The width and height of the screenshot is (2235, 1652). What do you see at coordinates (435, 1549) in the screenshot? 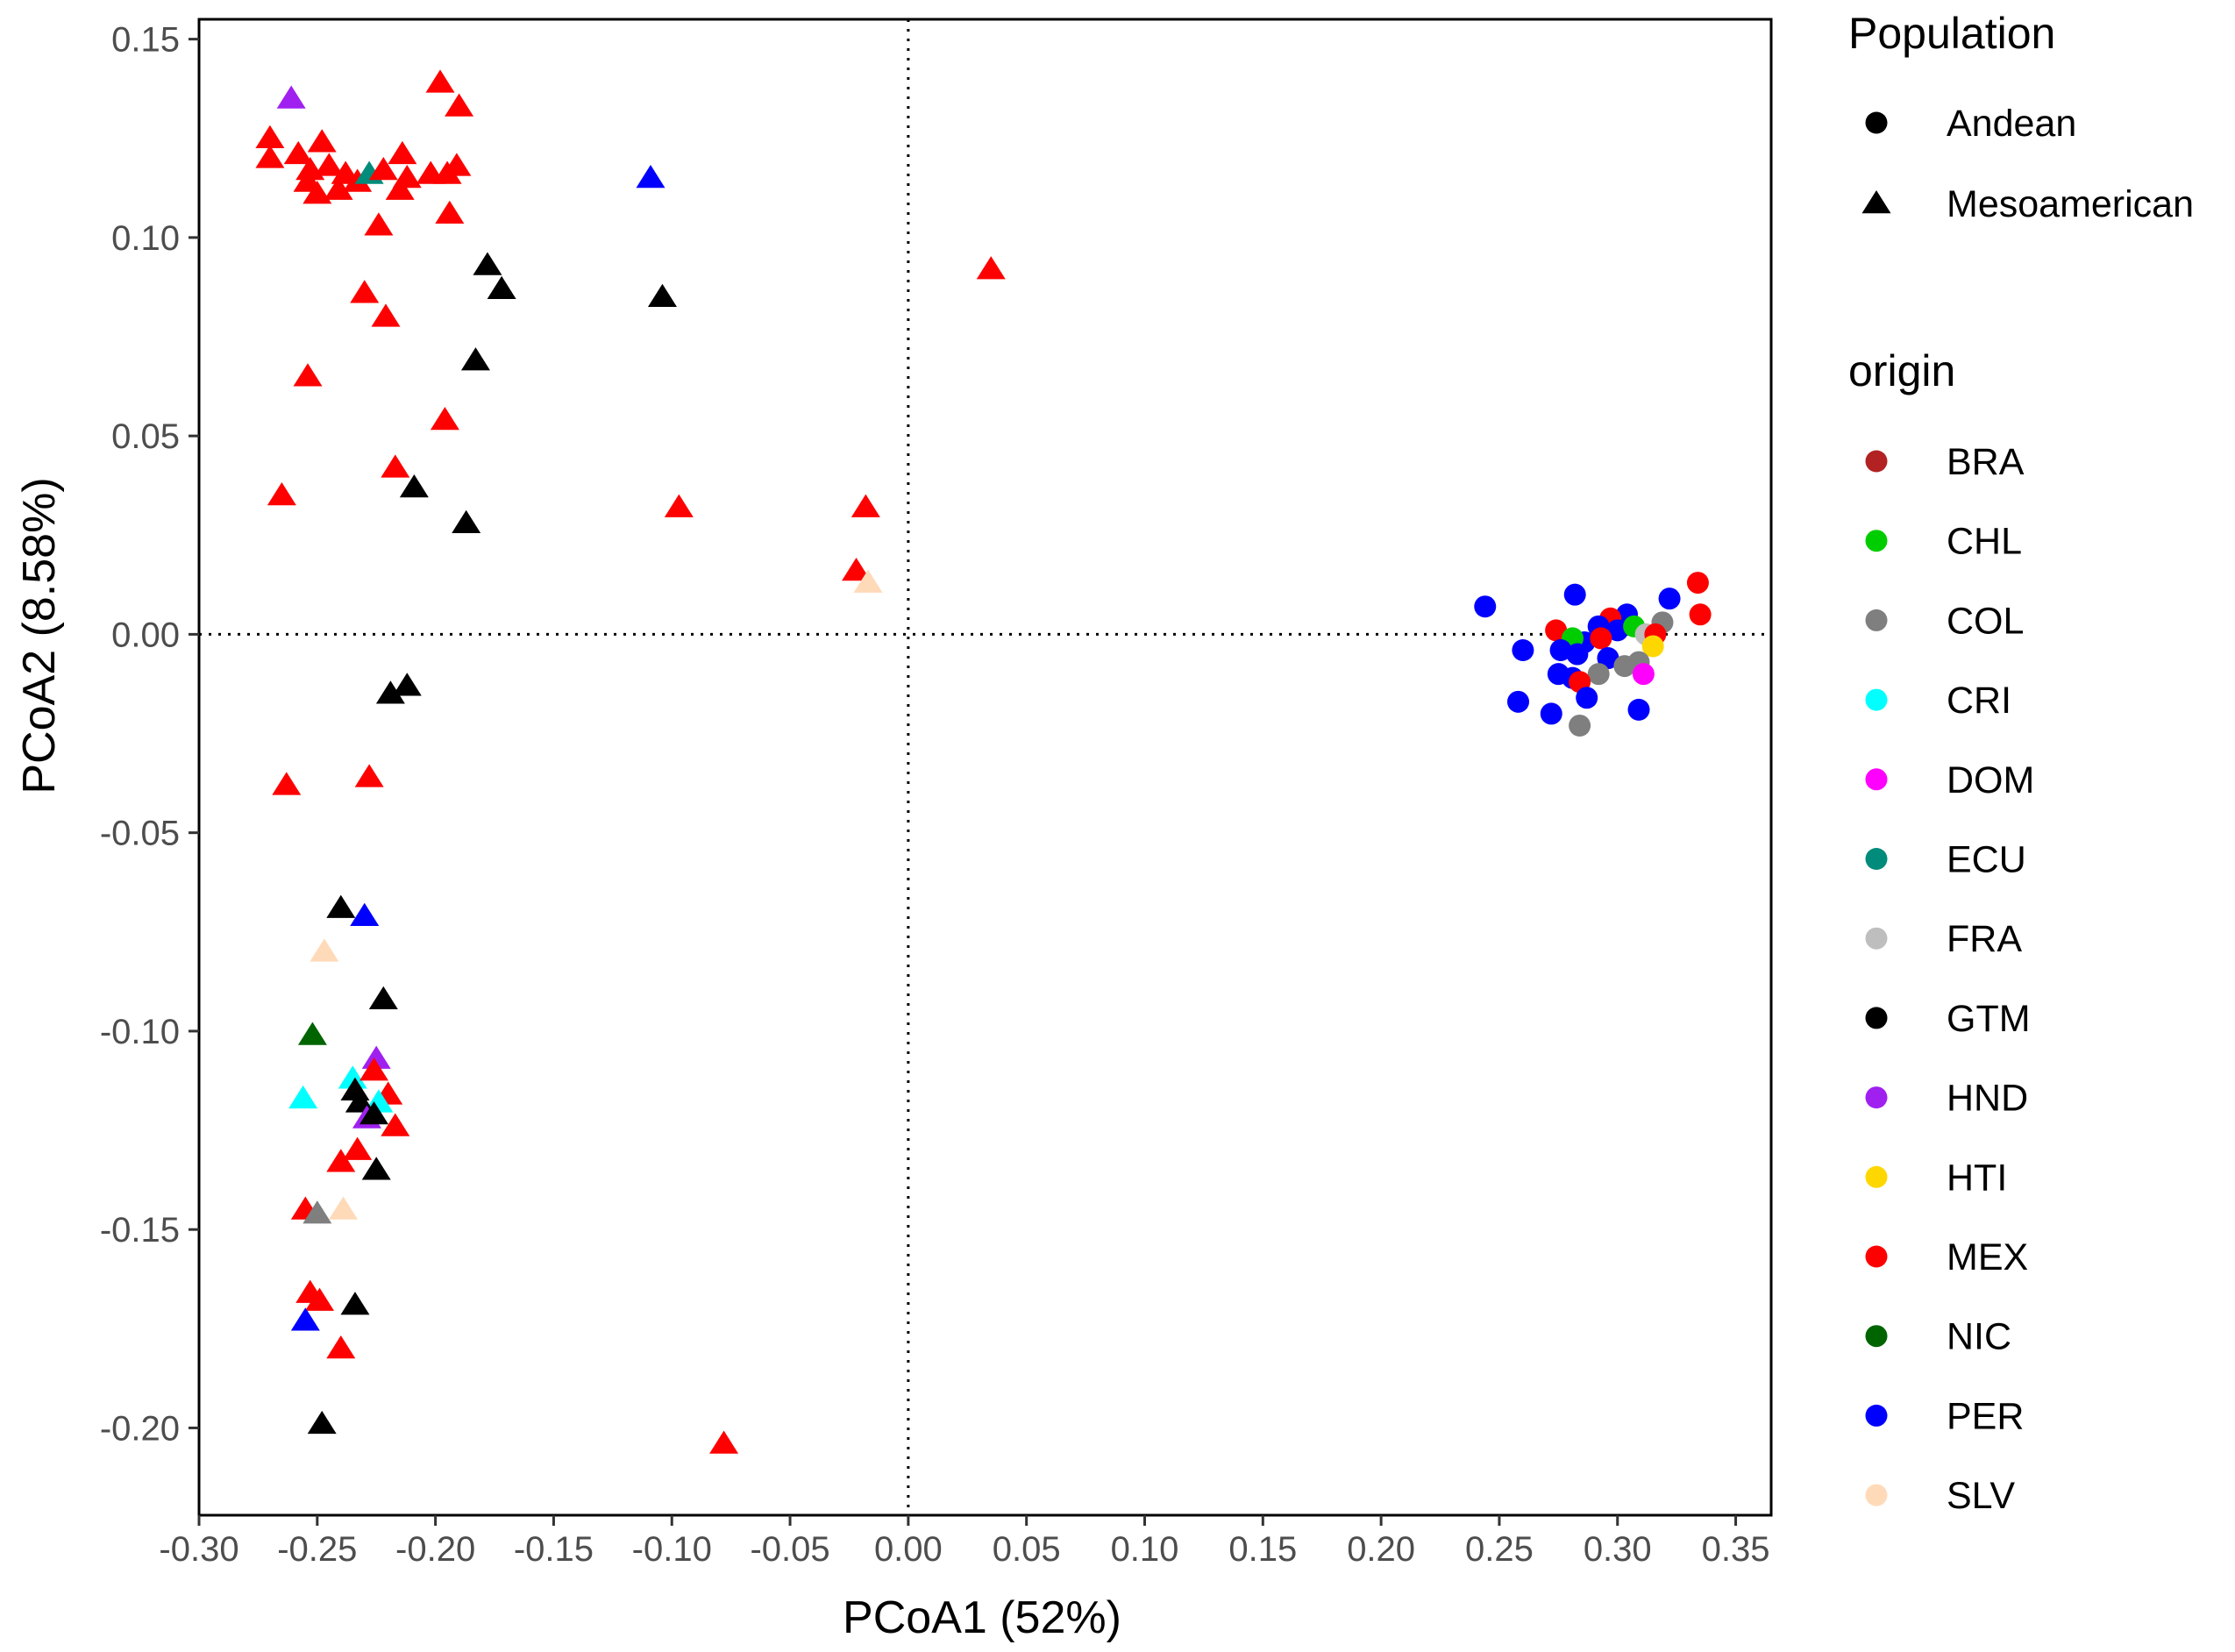
I see `x-tick-label: -0.20` at bounding box center [435, 1549].